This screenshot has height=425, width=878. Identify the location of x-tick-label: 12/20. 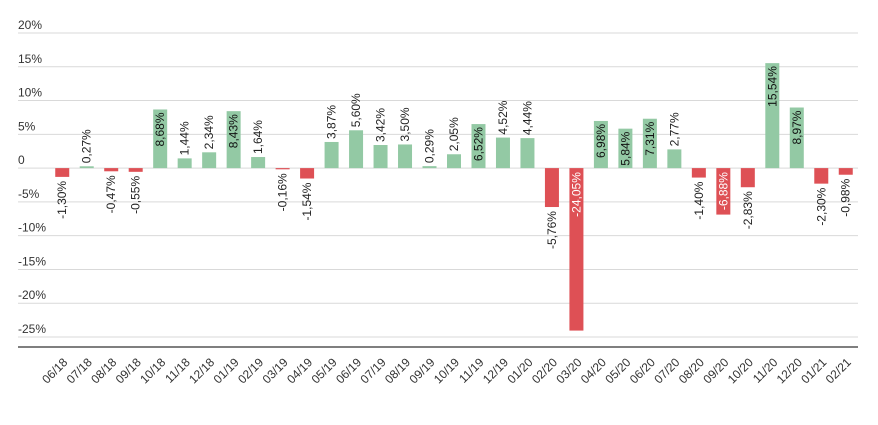
(789, 370).